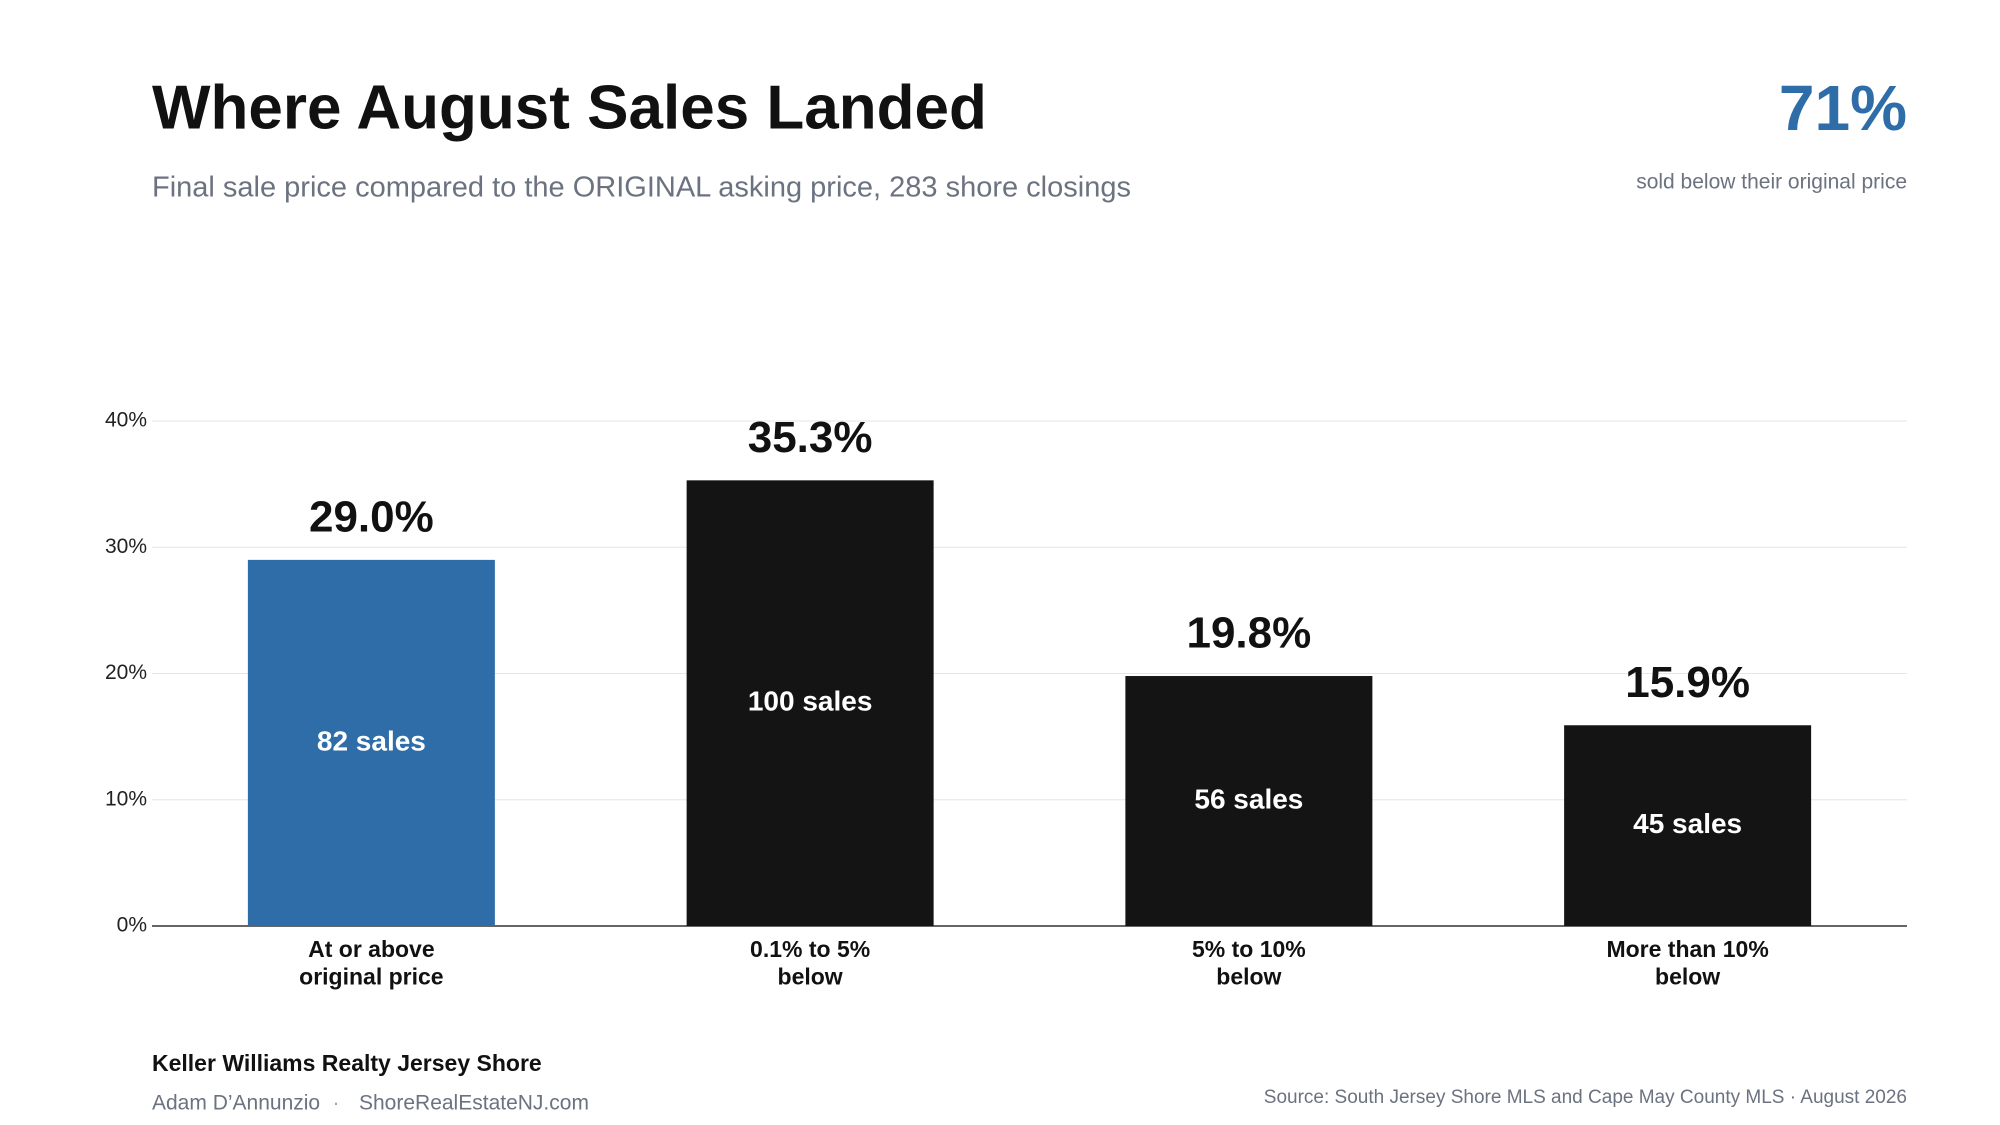 This screenshot has width=2000, height=1125. I want to click on footer-brand: Keller Williams Realty Jersey Shore, so click(347, 1063).